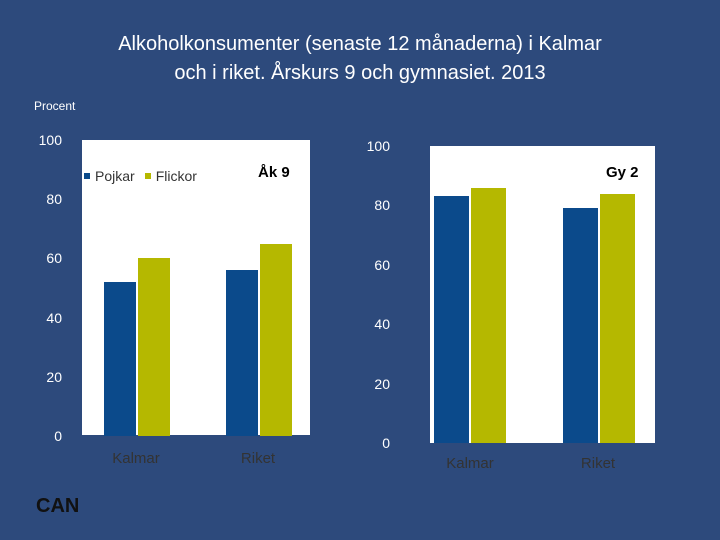  I want to click on y-tick-label-1-60: 60, so click(54, 258).